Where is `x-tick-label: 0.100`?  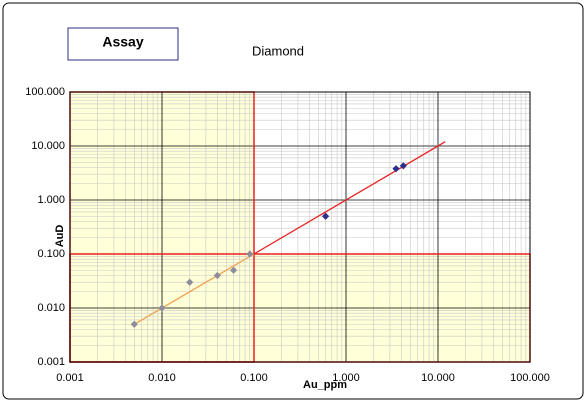
x-tick-label: 0.100 is located at coordinates (254, 378).